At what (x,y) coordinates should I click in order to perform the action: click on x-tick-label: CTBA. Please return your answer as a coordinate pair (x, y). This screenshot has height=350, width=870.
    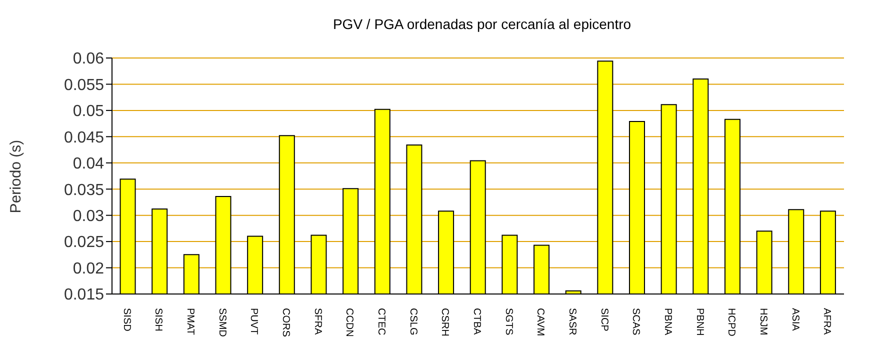
    Looking at the image, I should click on (476, 321).